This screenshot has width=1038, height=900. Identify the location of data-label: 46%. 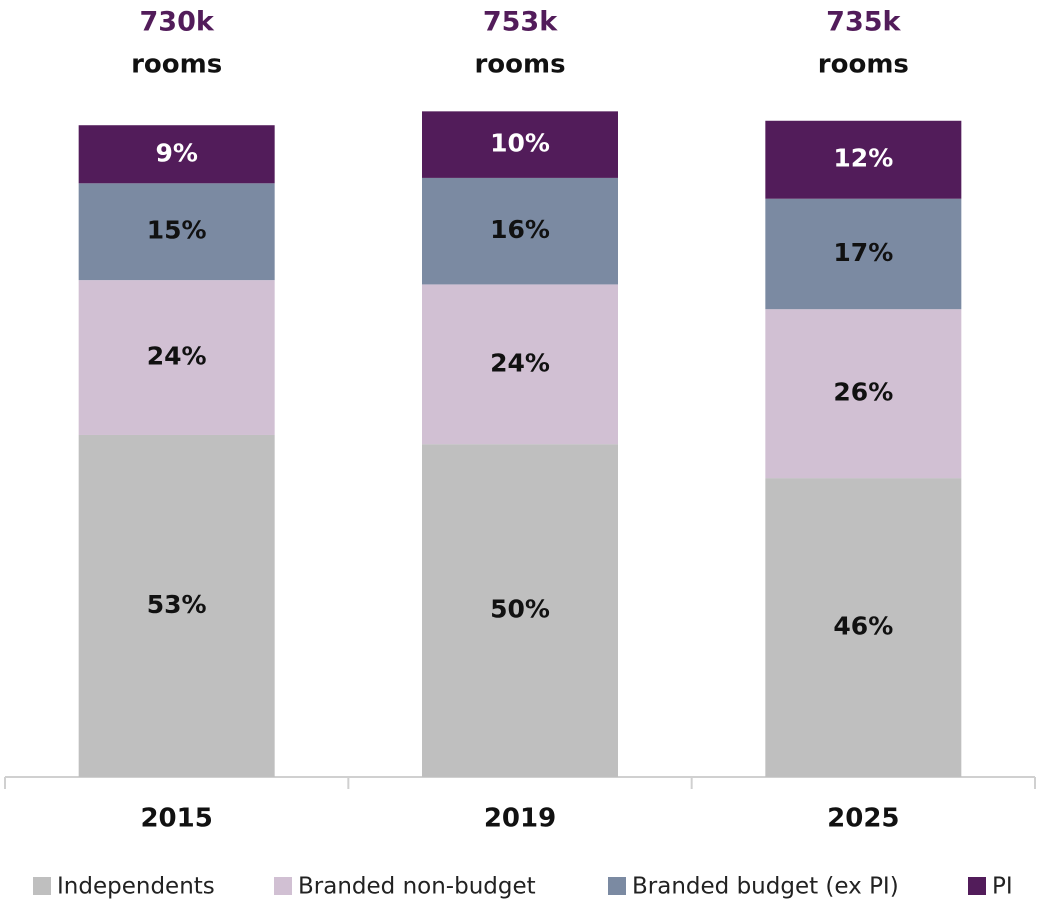
(863, 626).